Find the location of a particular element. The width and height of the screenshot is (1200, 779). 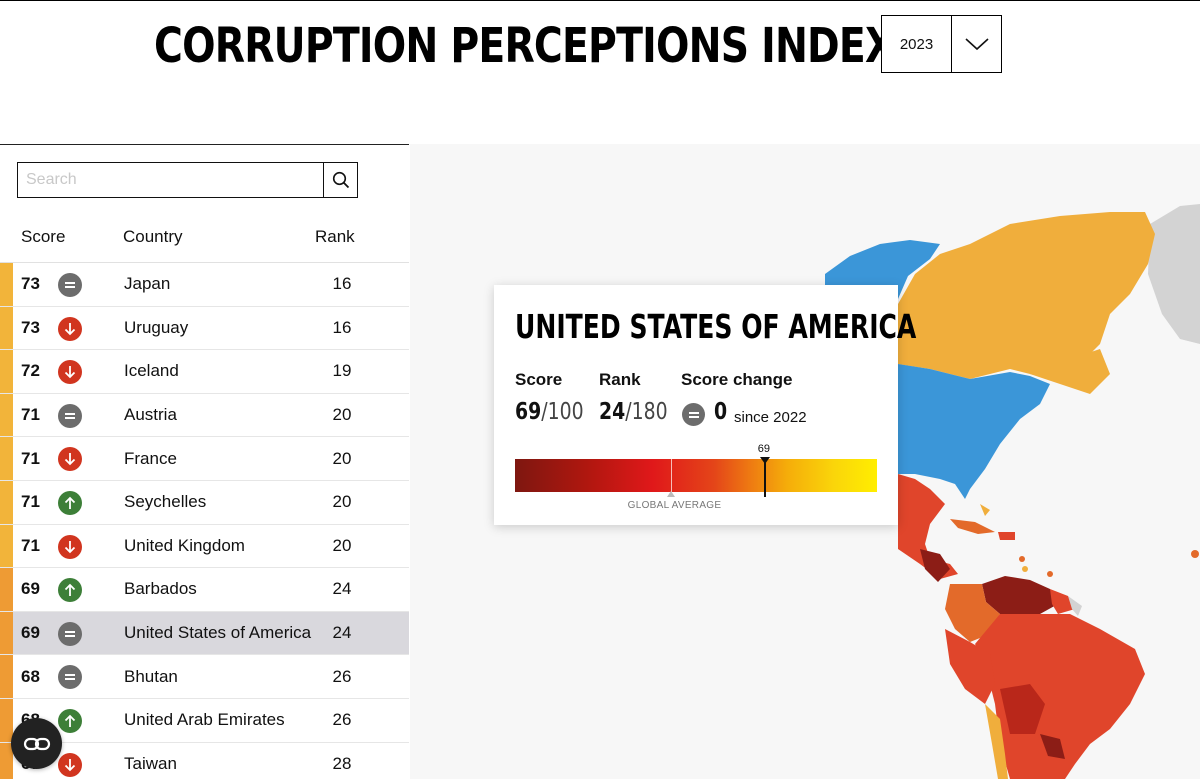

map-cuba is located at coordinates (972, 526).